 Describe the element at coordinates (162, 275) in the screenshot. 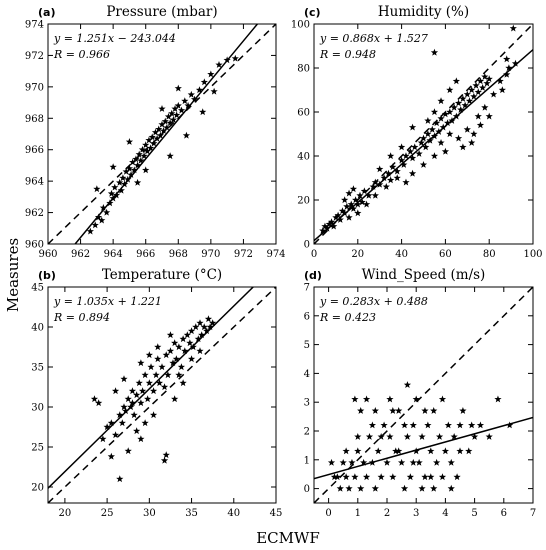

I see `panel-title: Temperature (°C)` at that location.